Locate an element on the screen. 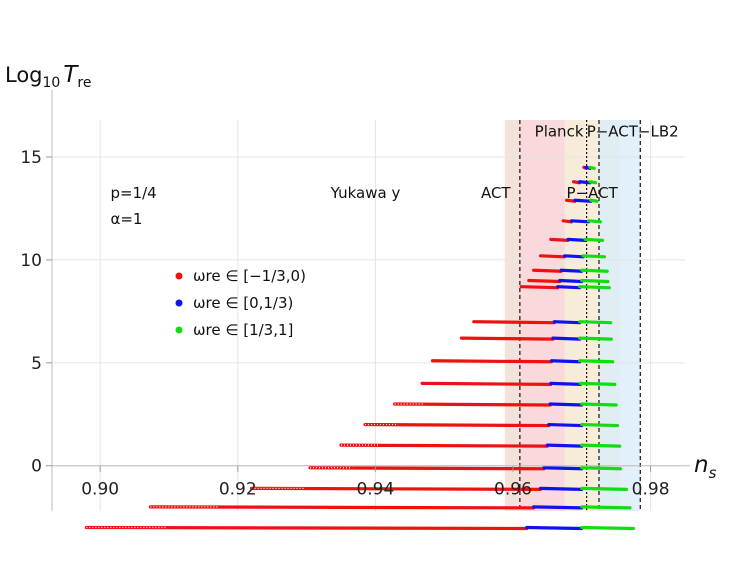  series-10-red-segment is located at coordinates (507, 338).